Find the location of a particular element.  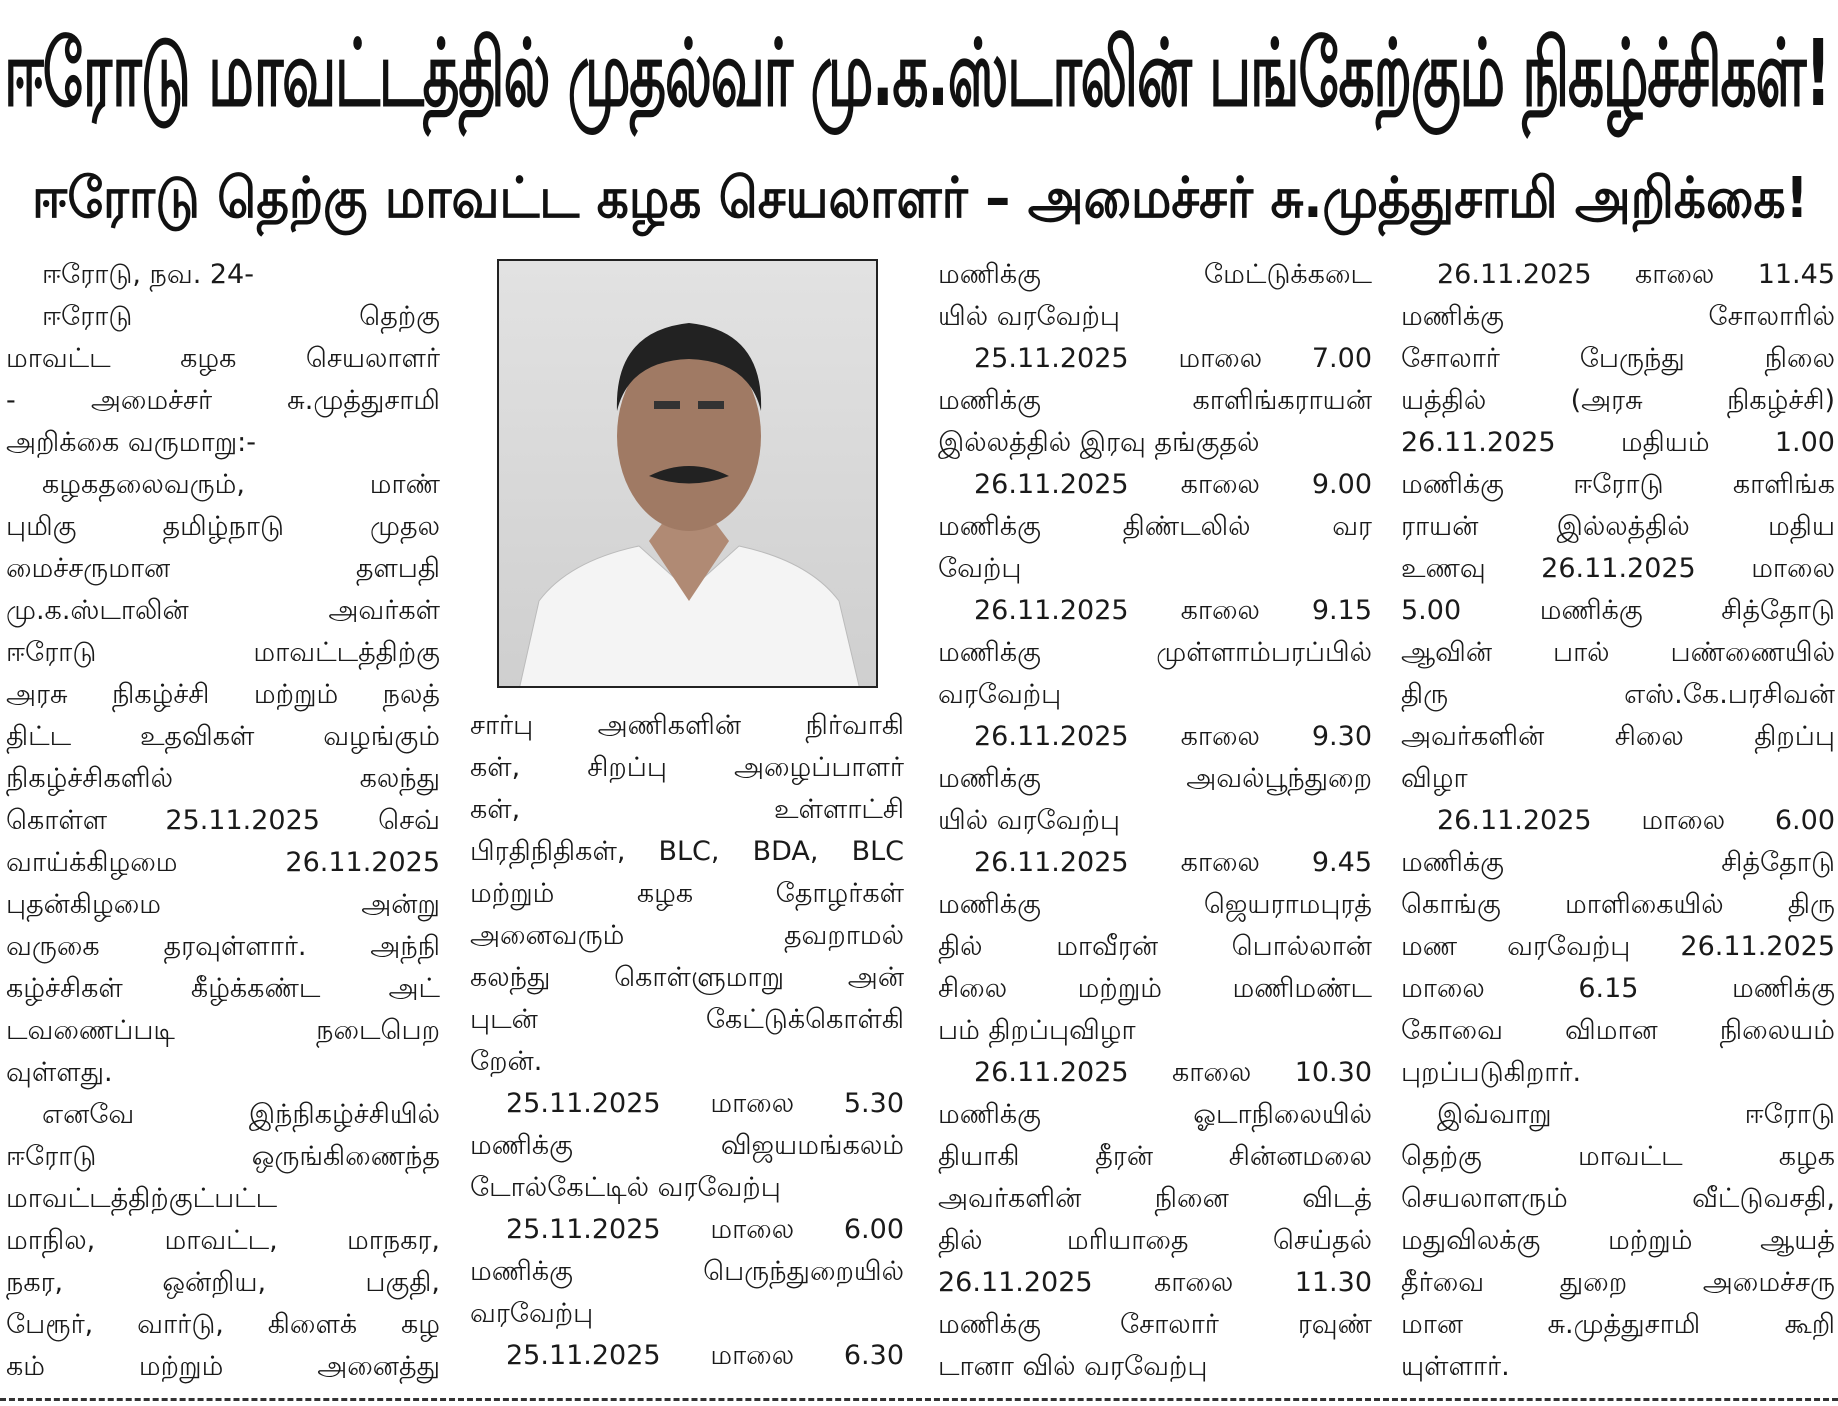

text-line: யத்தில் (அரசு நிகழ்ச்சி) is located at coordinates (1618, 400).